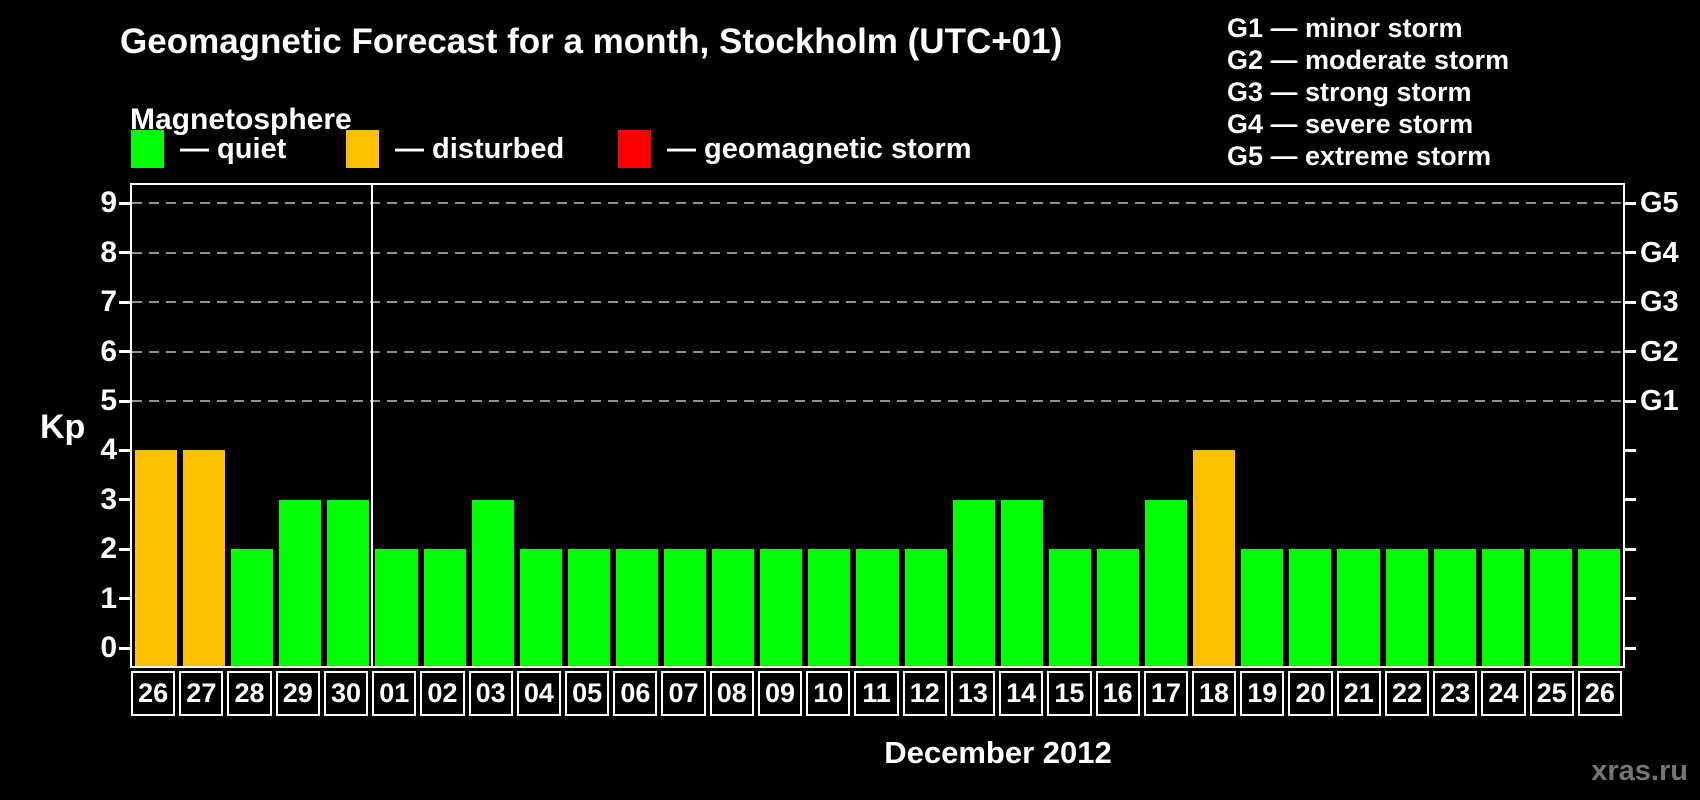 The image size is (1700, 800). I want to click on day-label: 27, so click(201, 693).